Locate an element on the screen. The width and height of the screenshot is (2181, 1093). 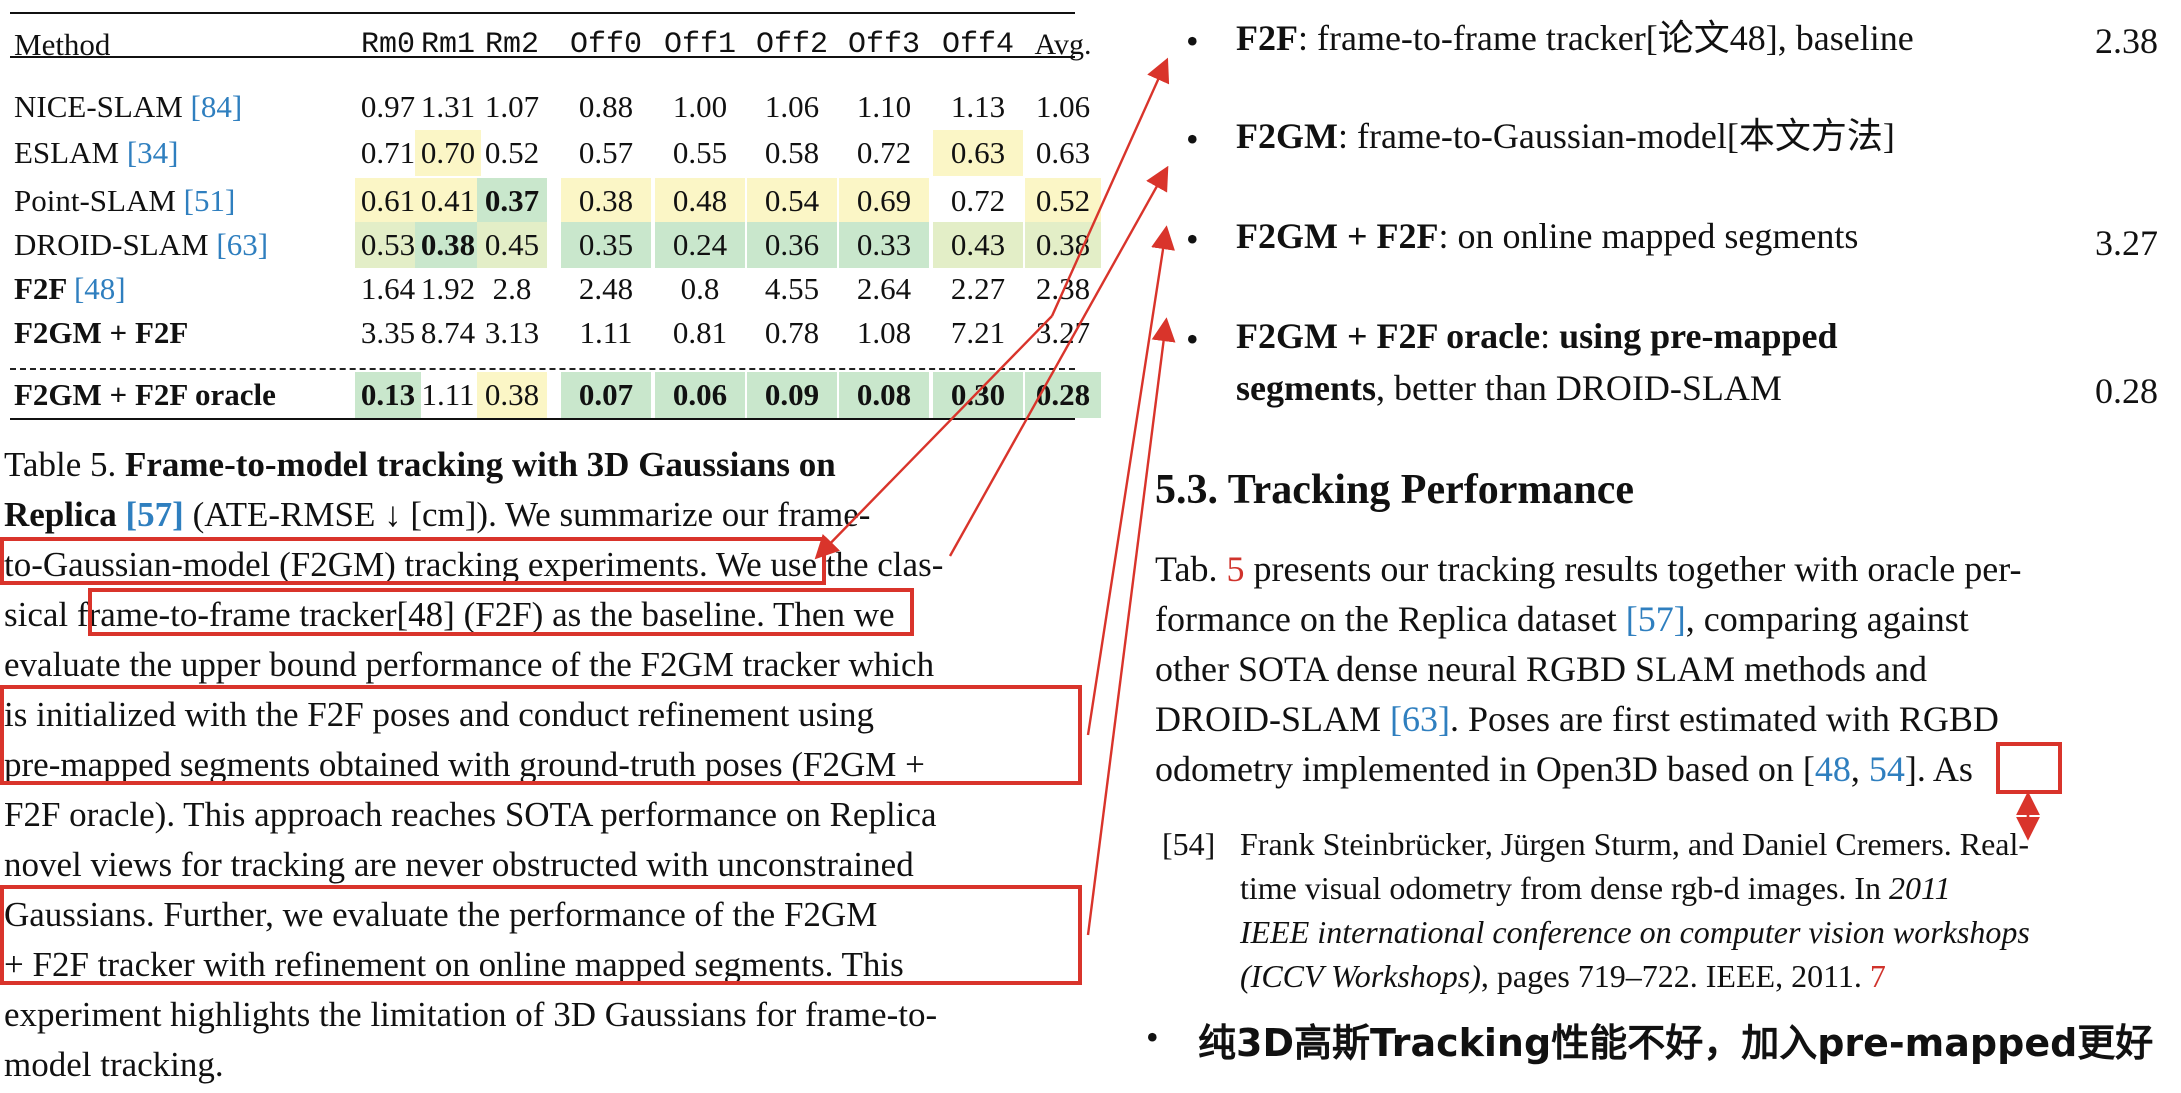
column-header: Off2 is located at coordinates (791, 45).